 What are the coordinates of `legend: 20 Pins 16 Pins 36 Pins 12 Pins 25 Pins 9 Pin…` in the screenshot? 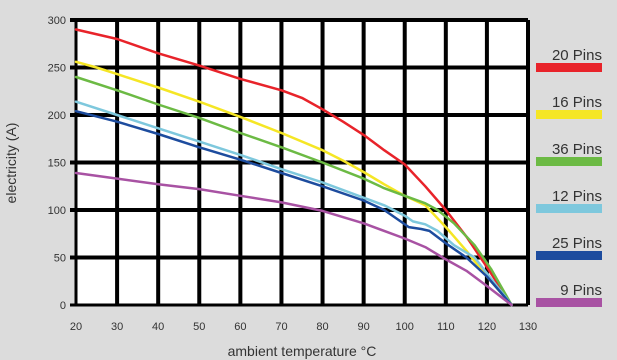 It's located at (569, 177).